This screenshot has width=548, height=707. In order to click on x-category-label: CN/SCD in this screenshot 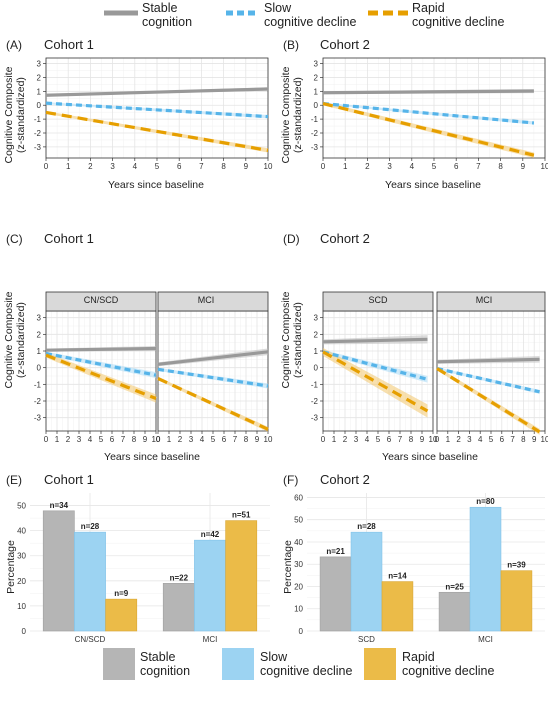, I will do `click(90, 639)`.